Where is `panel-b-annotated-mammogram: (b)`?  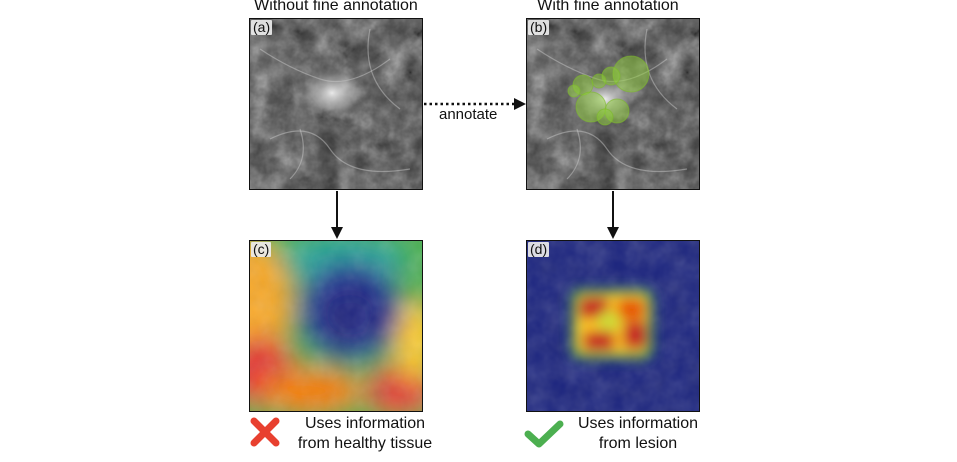 panel-b-annotated-mammogram: (b) is located at coordinates (613, 104).